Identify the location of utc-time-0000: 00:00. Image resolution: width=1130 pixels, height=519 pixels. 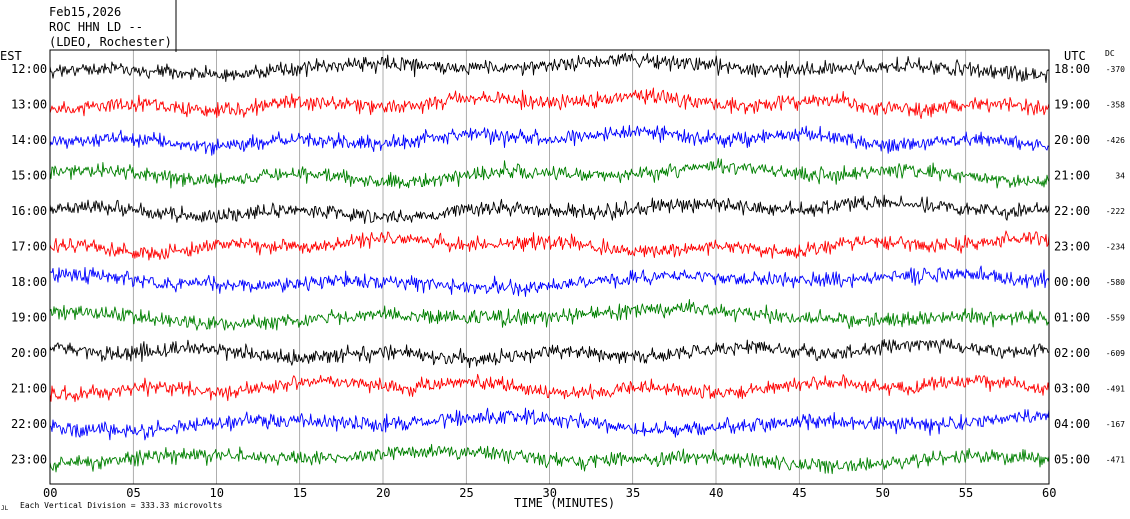
(1072, 282).